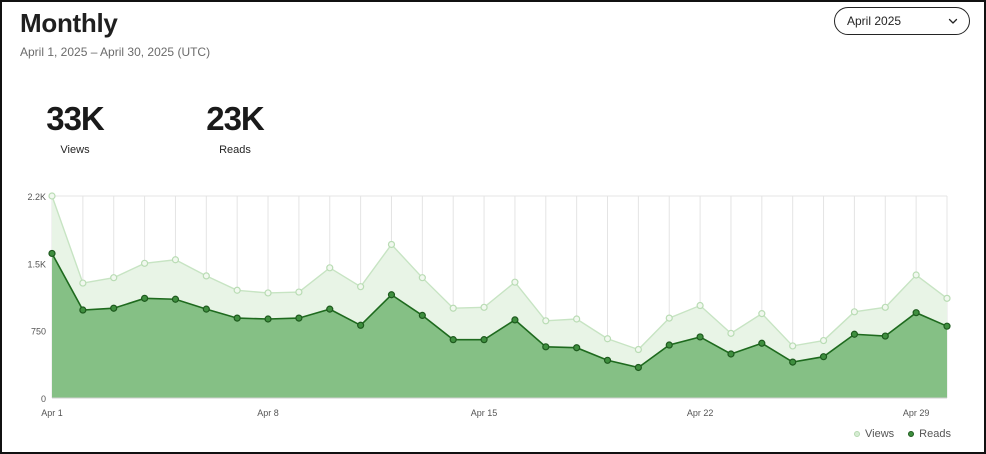 This screenshot has height=454, width=986. Describe the element at coordinates (75, 118) in the screenshot. I see `views-stat-value: 33K` at that location.